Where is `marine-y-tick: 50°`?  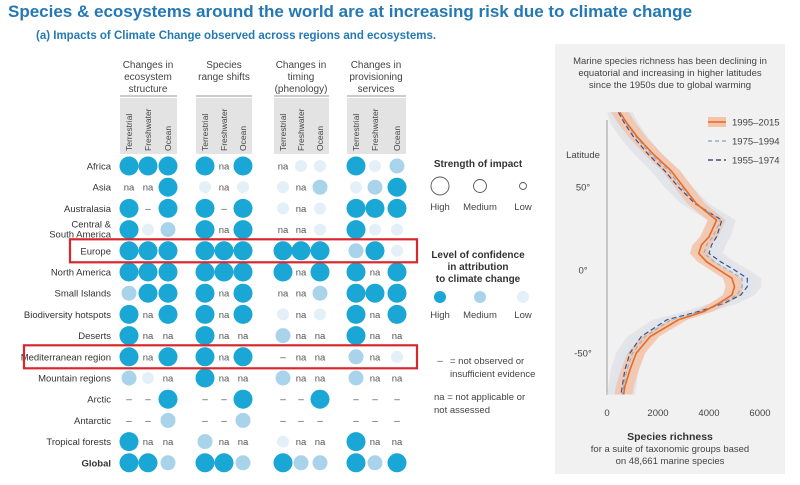 marine-y-tick: 50° is located at coordinates (583, 188).